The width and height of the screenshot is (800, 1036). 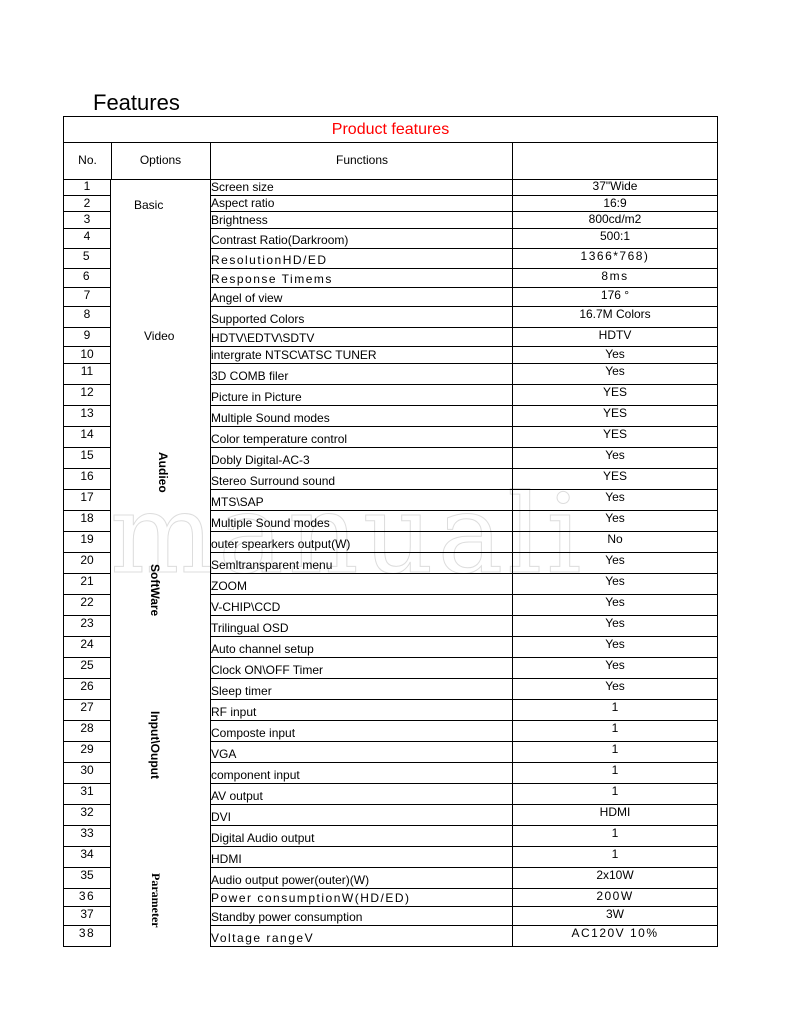 What do you see at coordinates (390, 130) in the screenshot?
I see `table-title: Product features` at bounding box center [390, 130].